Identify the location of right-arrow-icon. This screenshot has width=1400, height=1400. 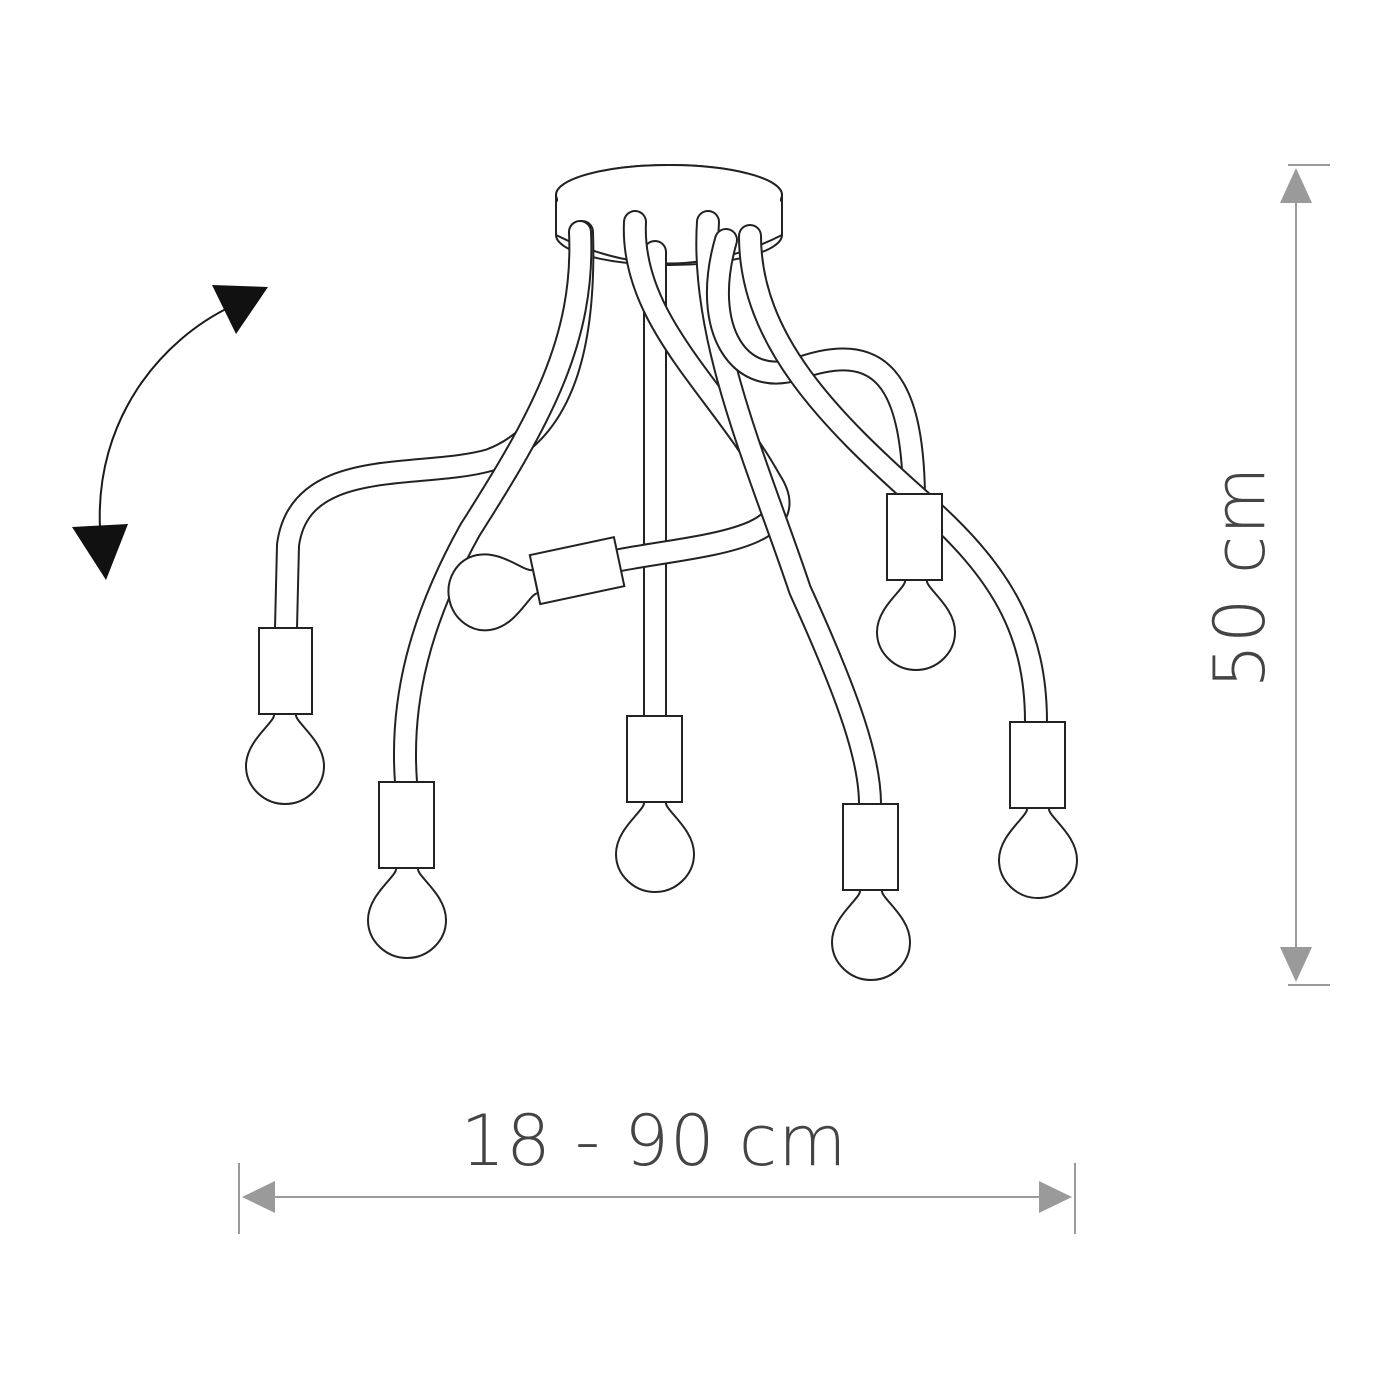
(1055, 1197).